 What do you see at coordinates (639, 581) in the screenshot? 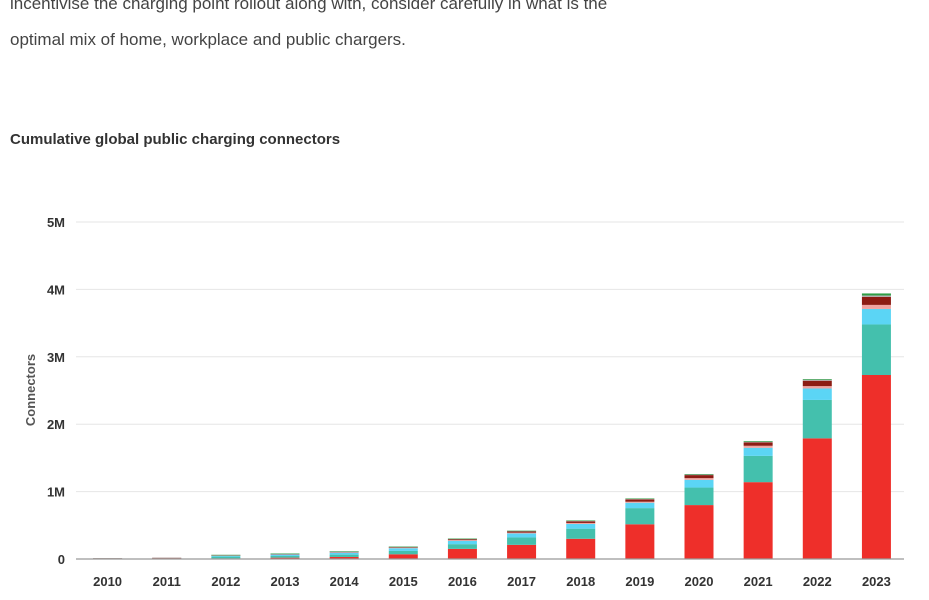
I see `x-tick-label: 2019` at bounding box center [639, 581].